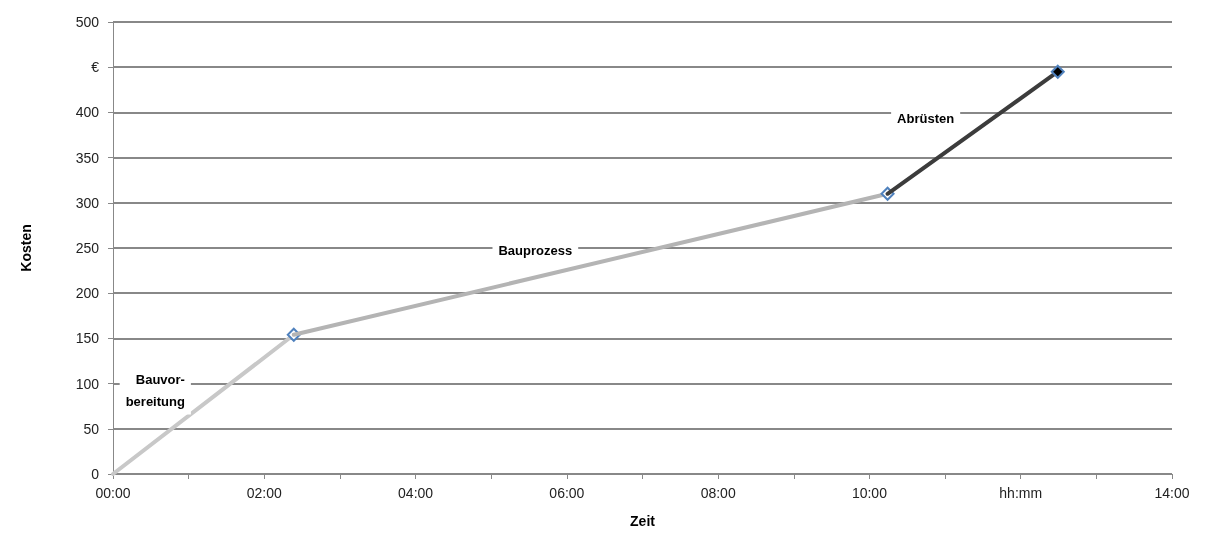  I want to click on x-tick-label: 08:00, so click(718, 493).